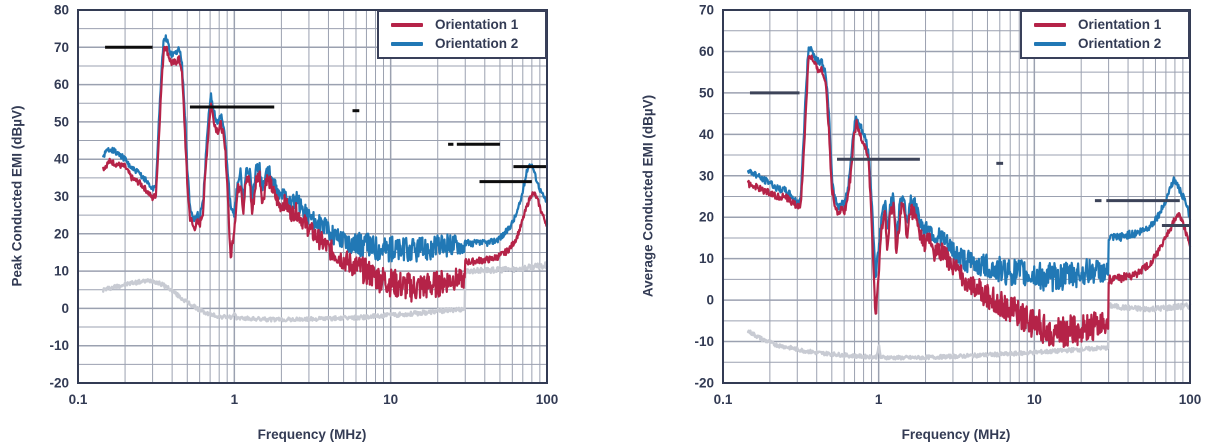 The height and width of the screenshot is (447, 1209). Describe the element at coordinates (17, 196) in the screenshot. I see `y-axis-label: Peak Conducted EMI (dBµV)` at that location.